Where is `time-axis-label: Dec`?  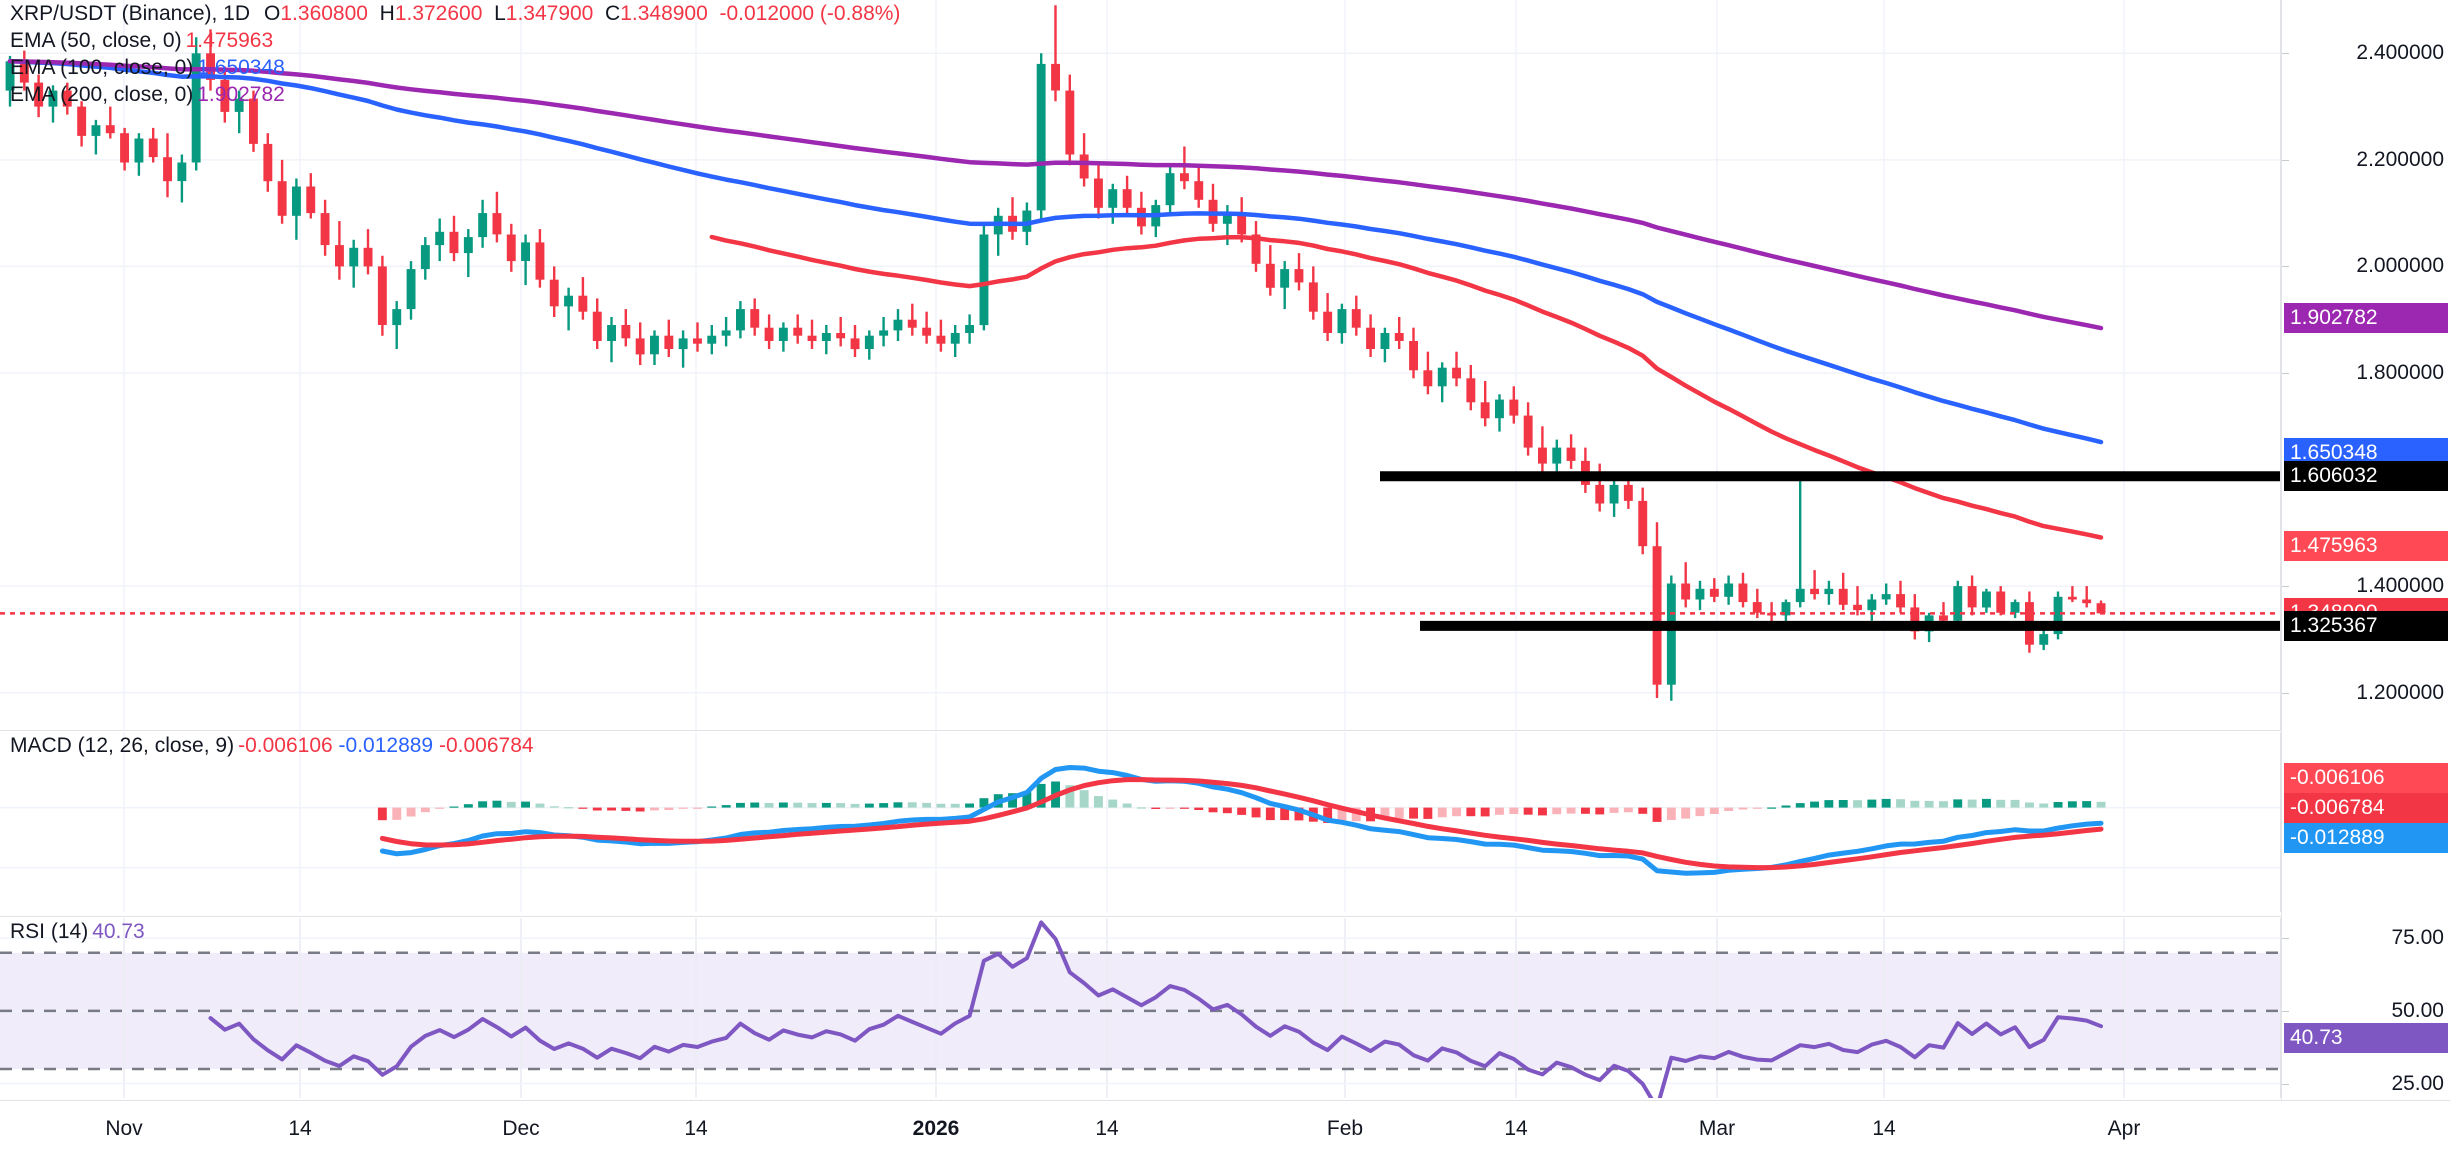
time-axis-label: Dec is located at coordinates (521, 1128).